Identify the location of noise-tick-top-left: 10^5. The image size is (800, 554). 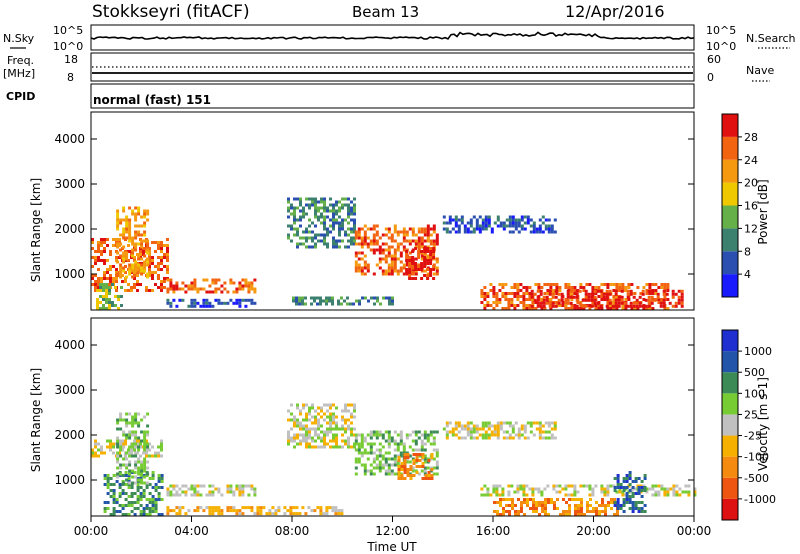
(68, 30).